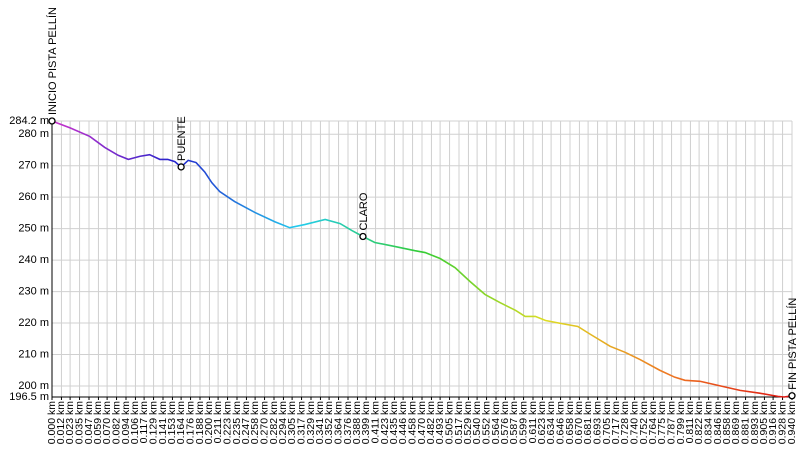  Describe the element at coordinates (755, 422) in the screenshot. I see `x-tick-label: 0.893 km` at that location.